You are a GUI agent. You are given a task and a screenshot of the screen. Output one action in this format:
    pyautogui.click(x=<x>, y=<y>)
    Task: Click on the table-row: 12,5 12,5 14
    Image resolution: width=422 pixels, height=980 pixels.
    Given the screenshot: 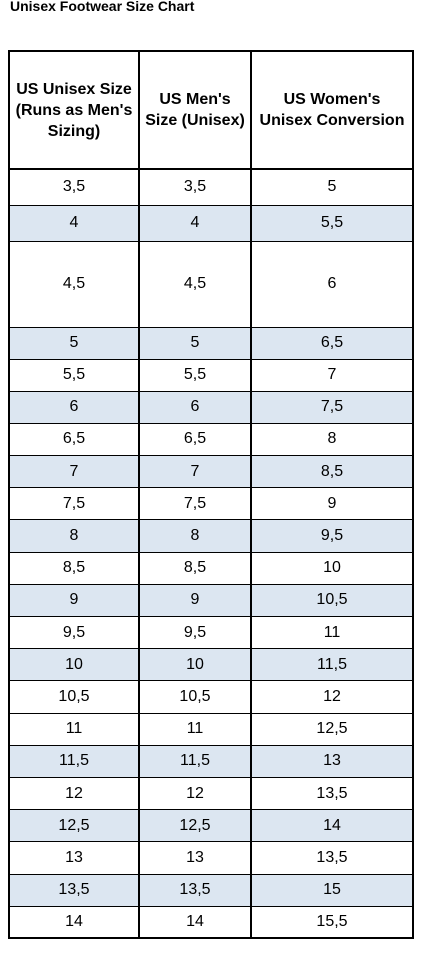 What is the action you would take?
    pyautogui.click(x=211, y=826)
    